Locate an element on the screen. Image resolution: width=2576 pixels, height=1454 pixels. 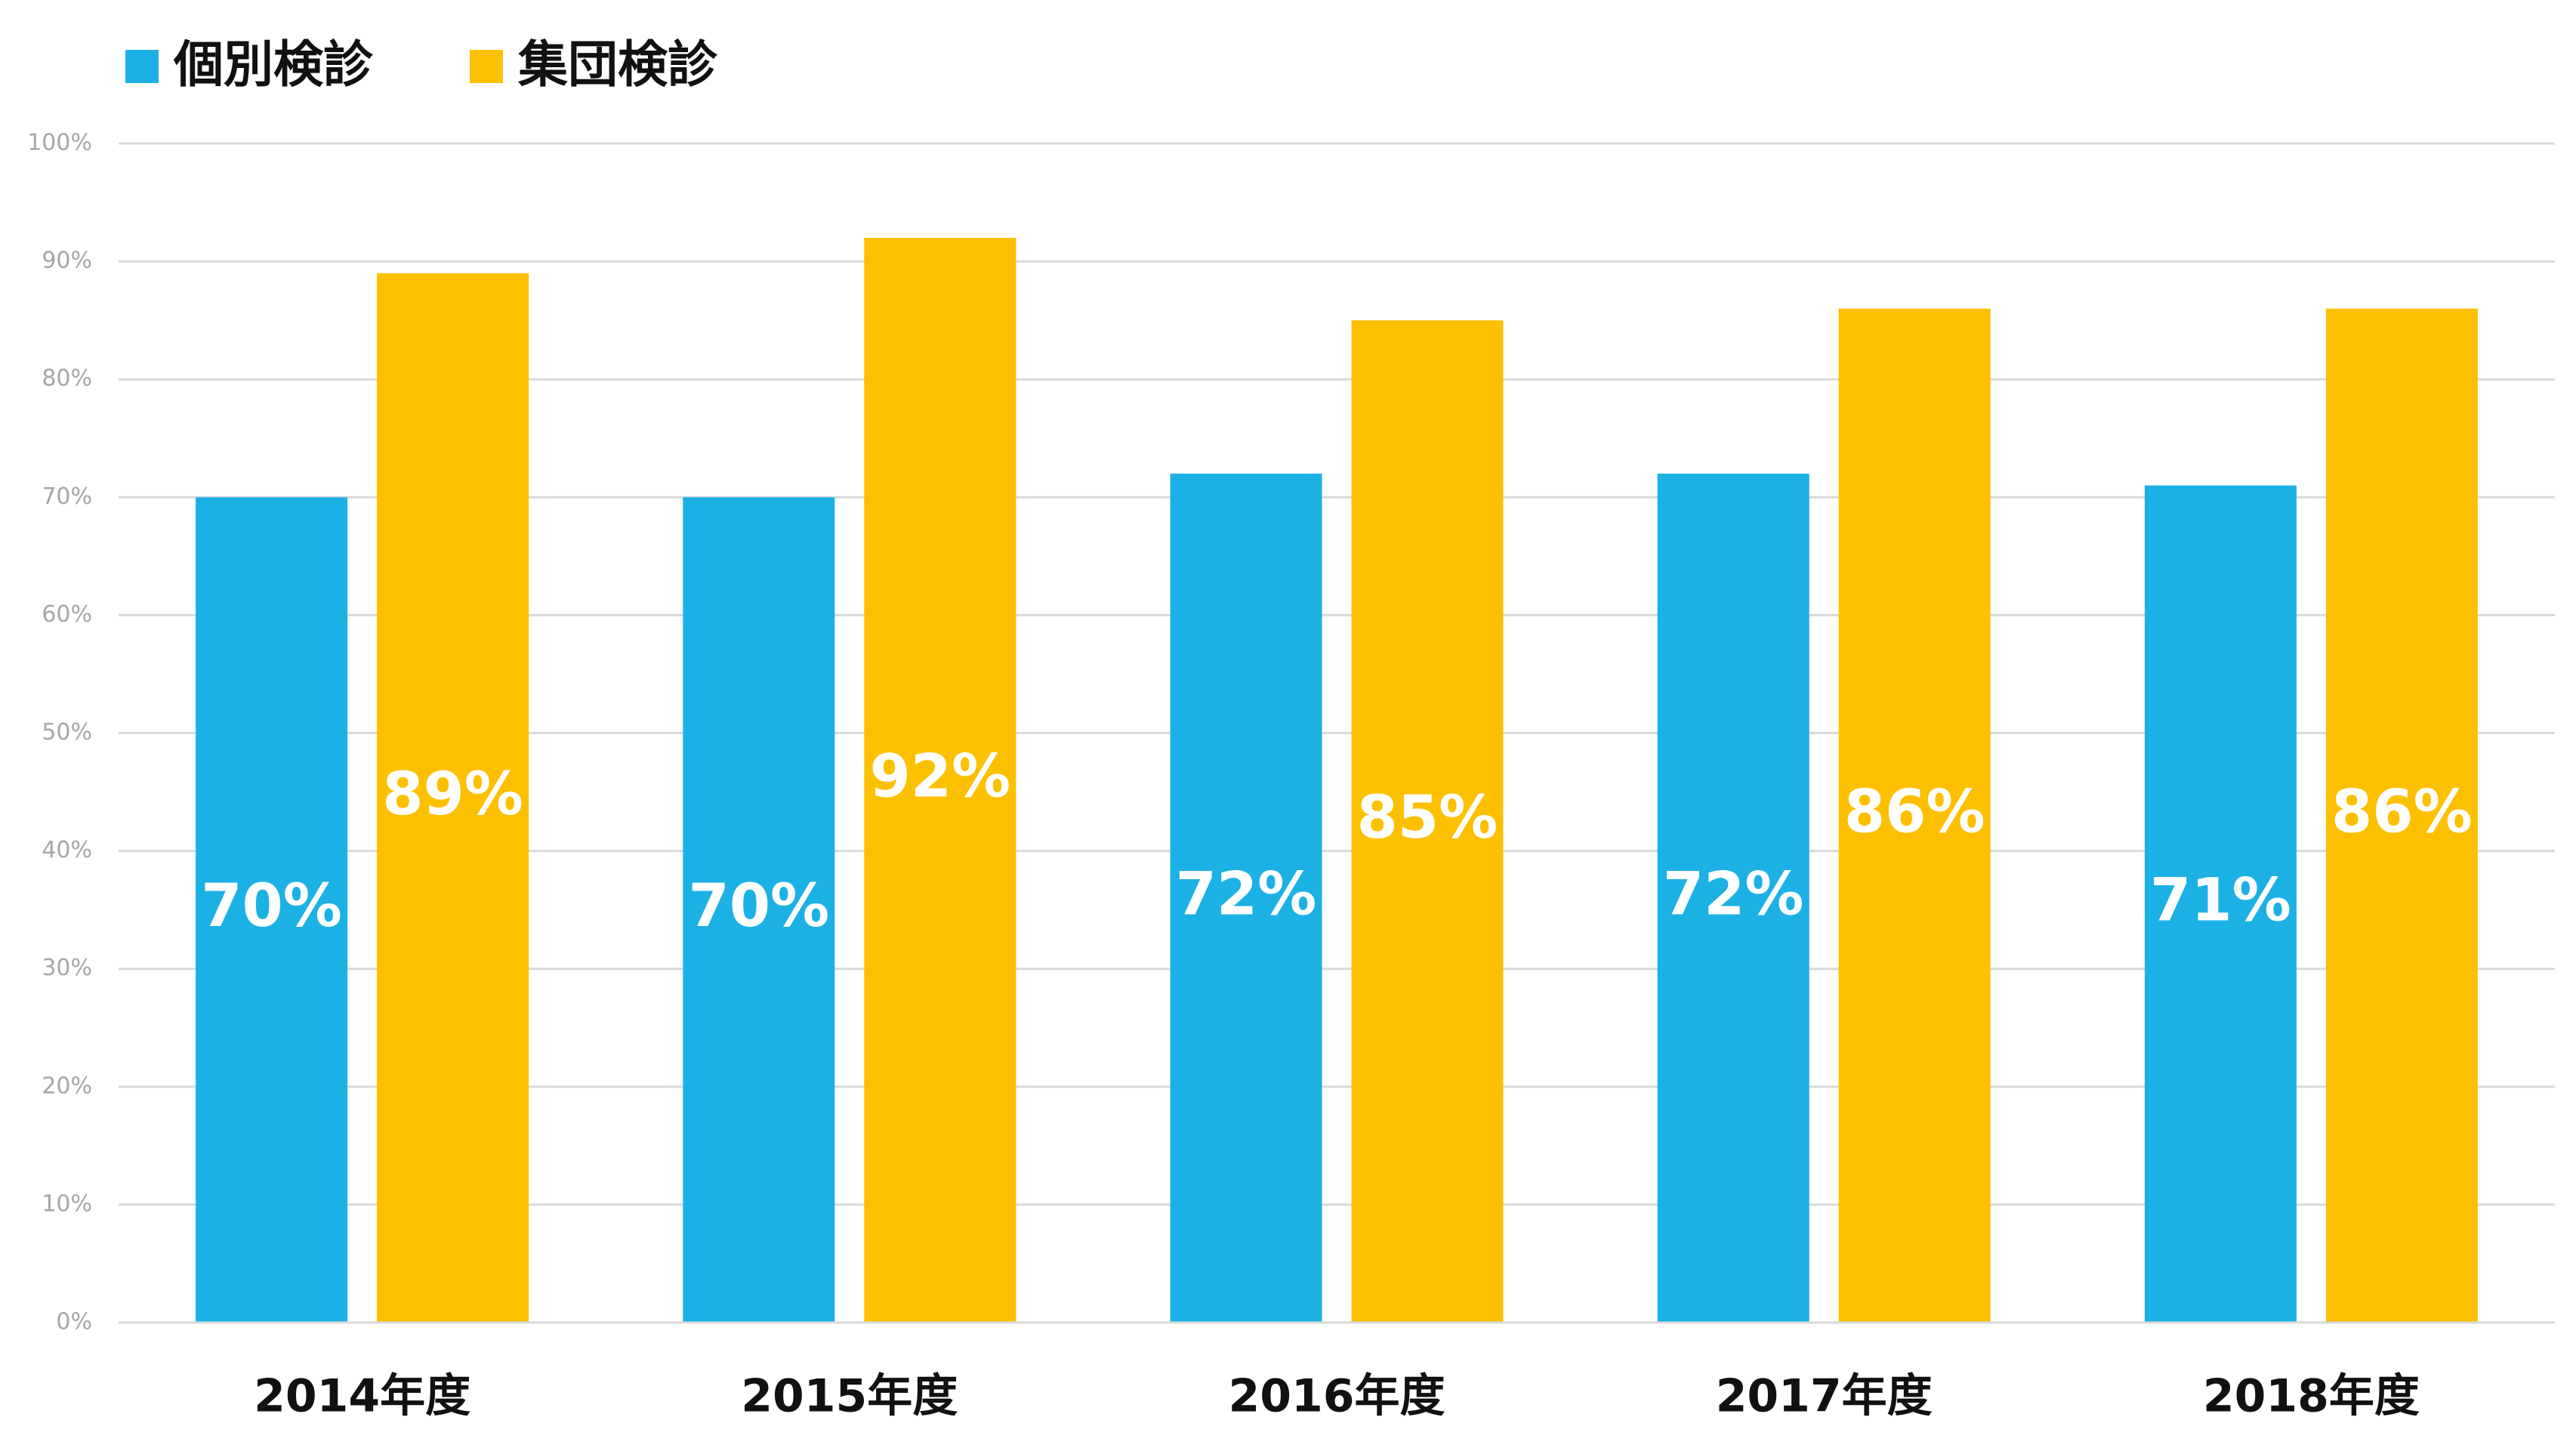
value-label: 89% is located at coordinates (452, 795).